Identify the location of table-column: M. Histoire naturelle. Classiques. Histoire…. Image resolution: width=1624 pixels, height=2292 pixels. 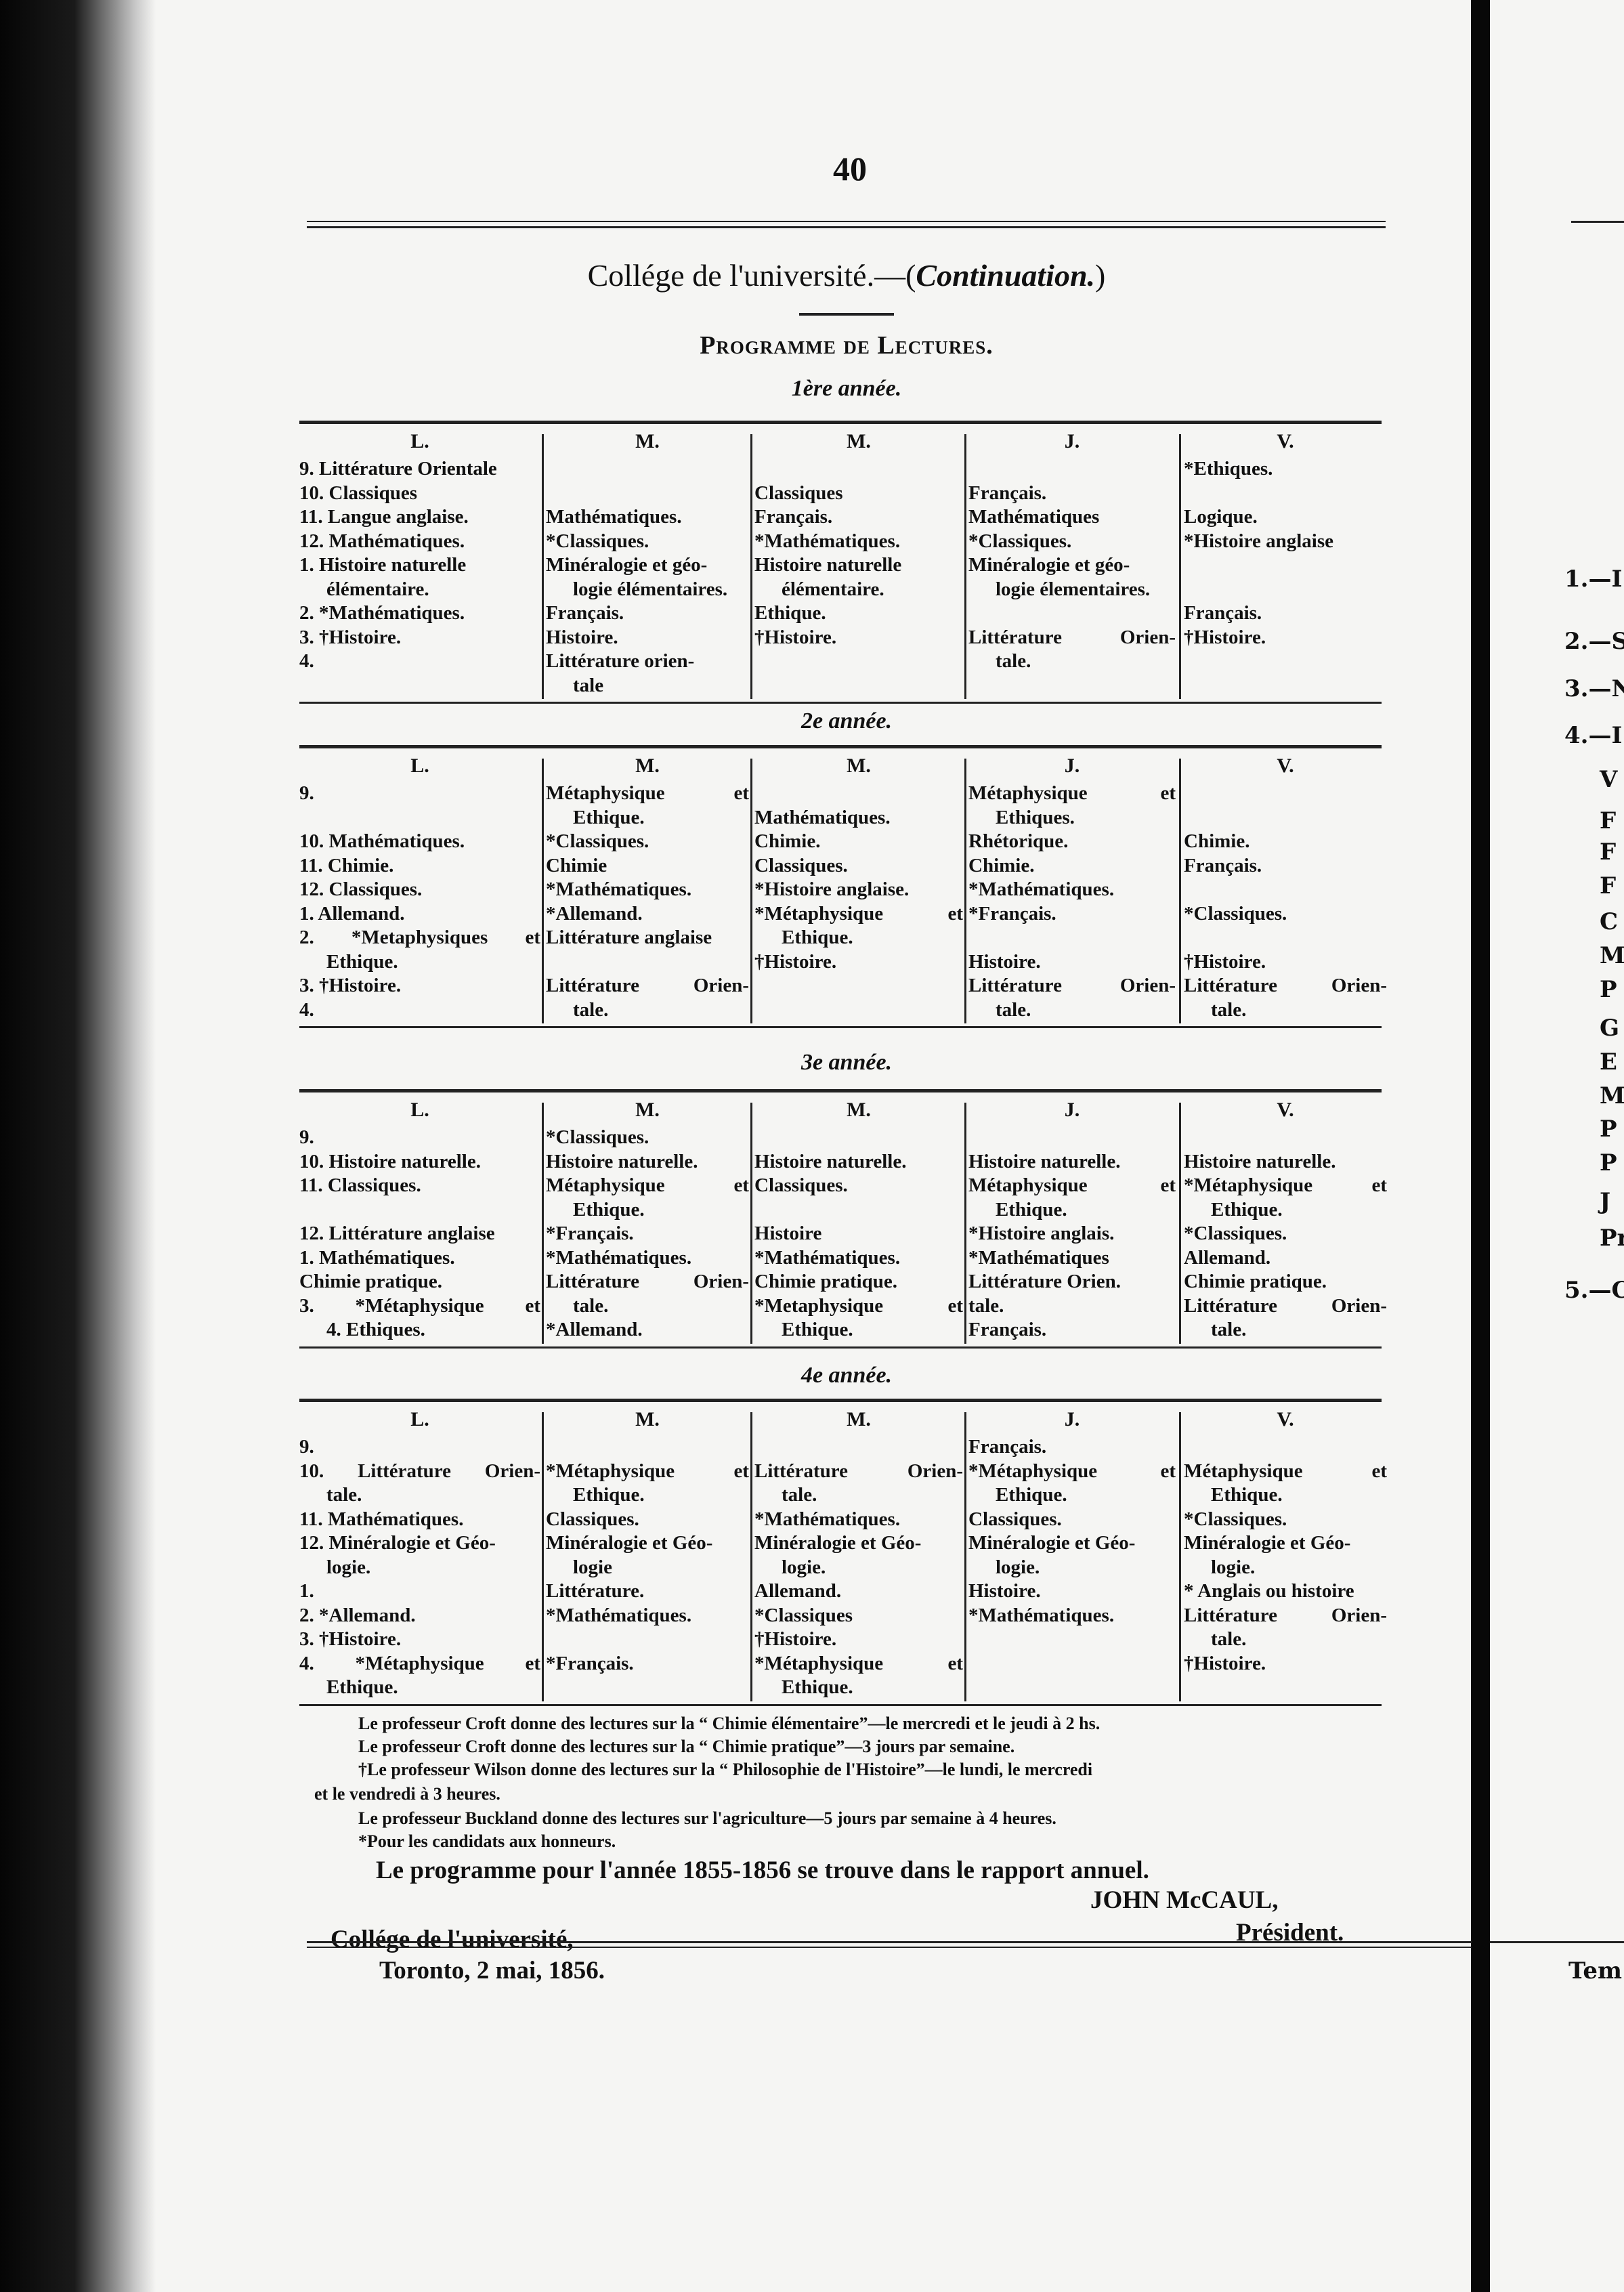
(858, 1220).